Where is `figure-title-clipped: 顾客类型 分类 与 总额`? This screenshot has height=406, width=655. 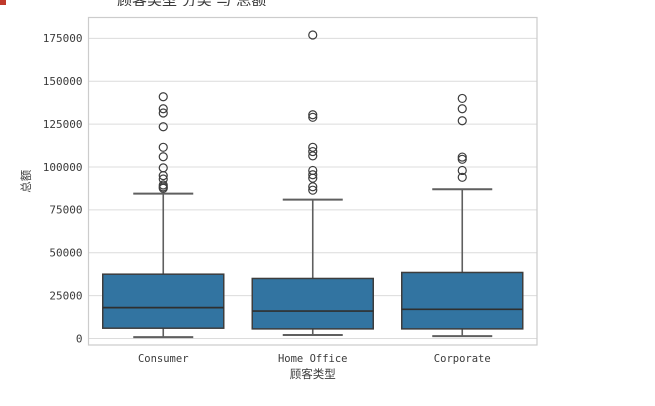 figure-title-clipped: 顾客类型 分类 与 总额 is located at coordinates (247, 3).